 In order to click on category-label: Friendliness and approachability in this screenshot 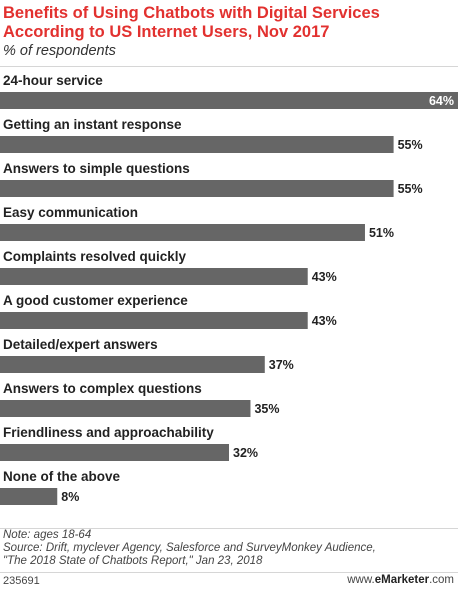, I will do `click(108, 432)`.